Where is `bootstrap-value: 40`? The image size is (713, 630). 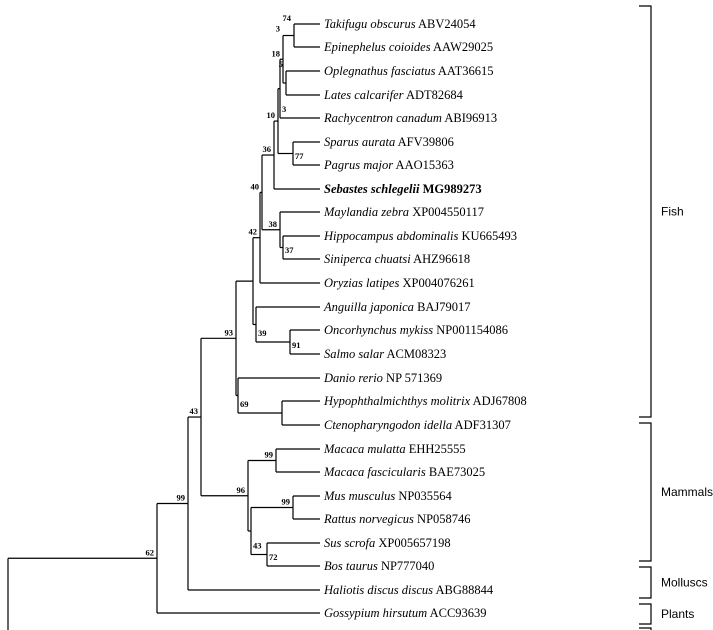
bootstrap-value: 40 is located at coordinates (255, 186).